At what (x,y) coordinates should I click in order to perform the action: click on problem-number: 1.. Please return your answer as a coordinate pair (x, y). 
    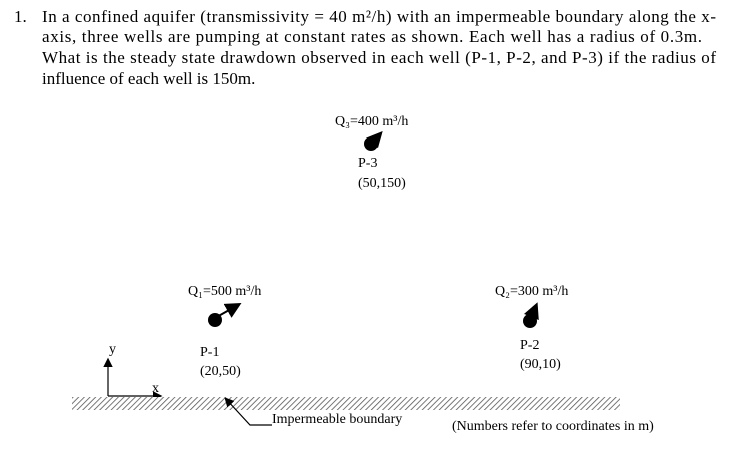
    Looking at the image, I should click on (20, 16).